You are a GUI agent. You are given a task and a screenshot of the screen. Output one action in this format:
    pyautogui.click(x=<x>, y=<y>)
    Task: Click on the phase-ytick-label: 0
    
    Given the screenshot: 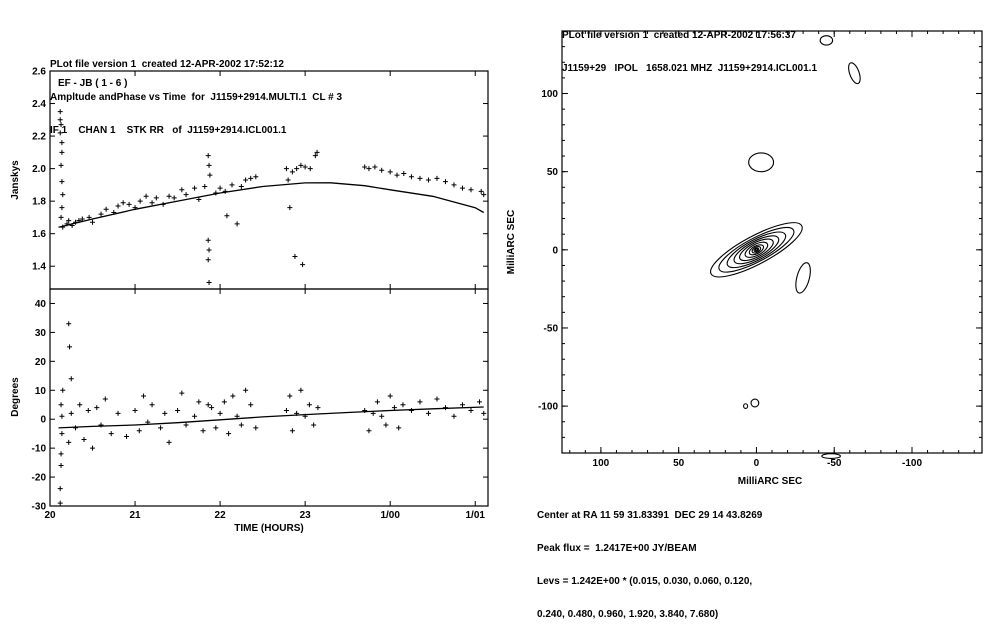 What is the action you would take?
    pyautogui.click(x=43, y=420)
    